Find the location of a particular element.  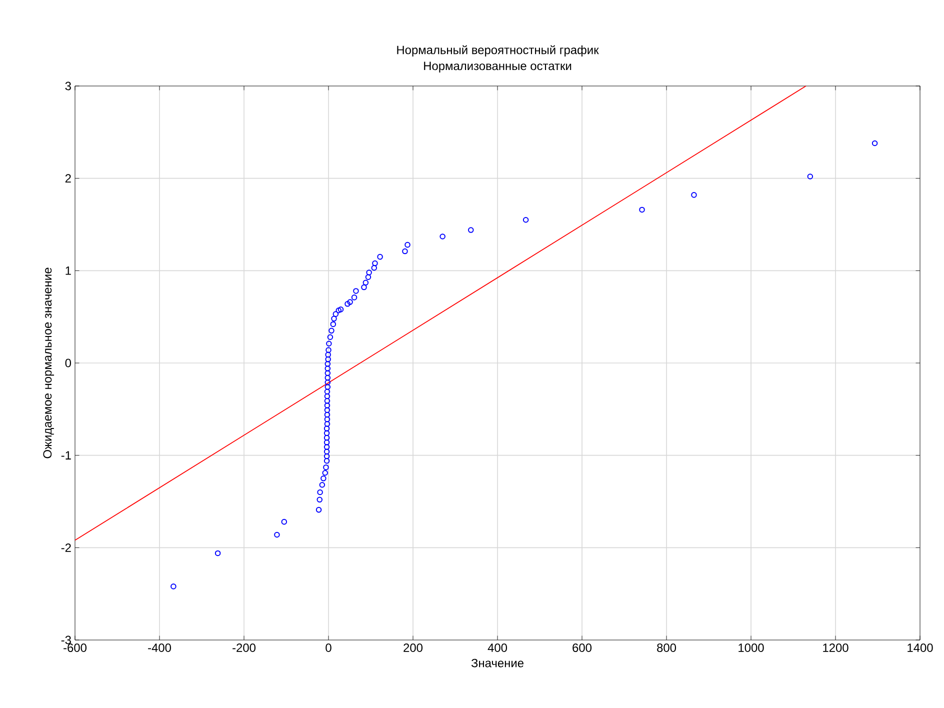

x-tick-label: 400 is located at coordinates (498, 648).